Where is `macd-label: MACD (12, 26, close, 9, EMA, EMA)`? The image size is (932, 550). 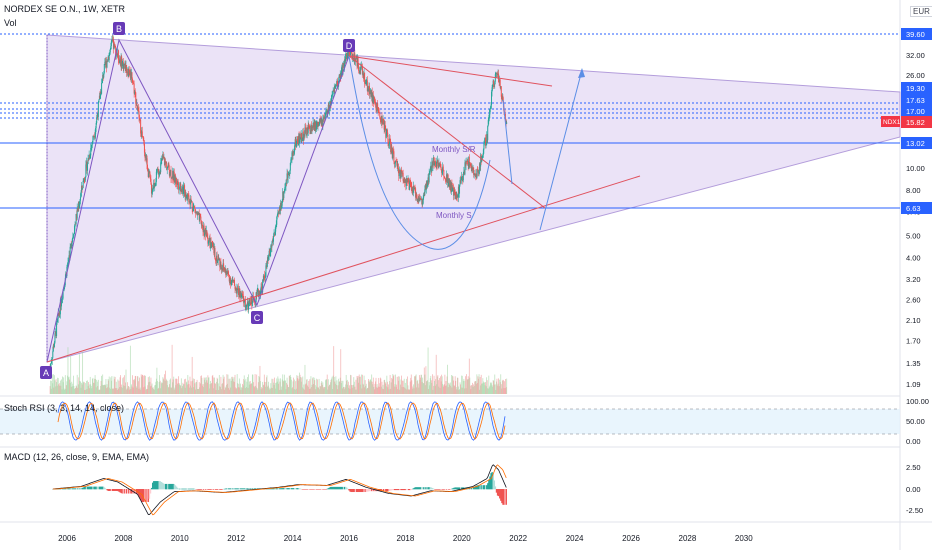 macd-label: MACD (12, 26, close, 9, EMA, EMA) is located at coordinates (77, 457).